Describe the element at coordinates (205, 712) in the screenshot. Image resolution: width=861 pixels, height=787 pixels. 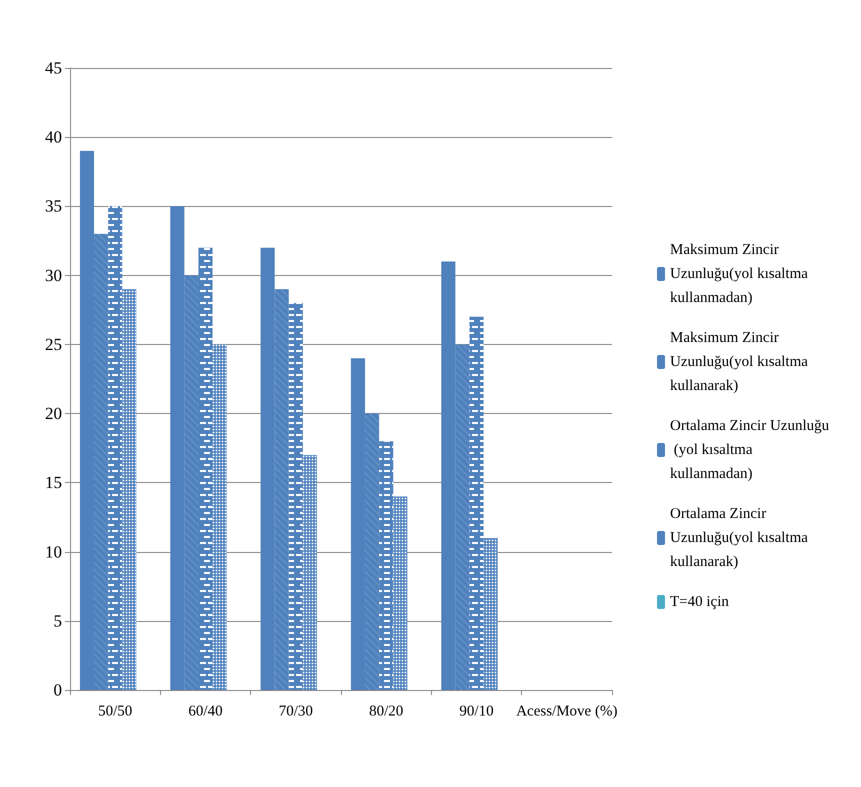
I see `x-tick-label: 60/40` at that location.